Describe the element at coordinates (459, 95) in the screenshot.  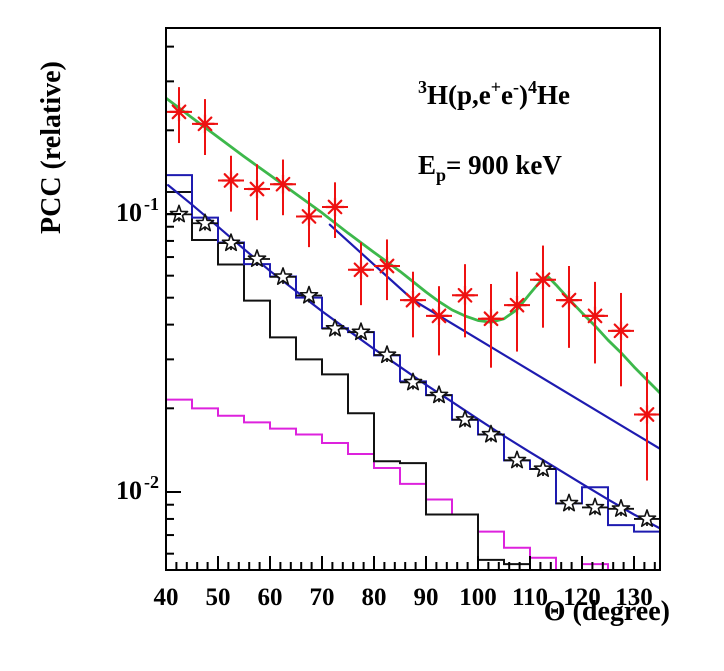
I see `reaction-part: H(p,e` at that location.